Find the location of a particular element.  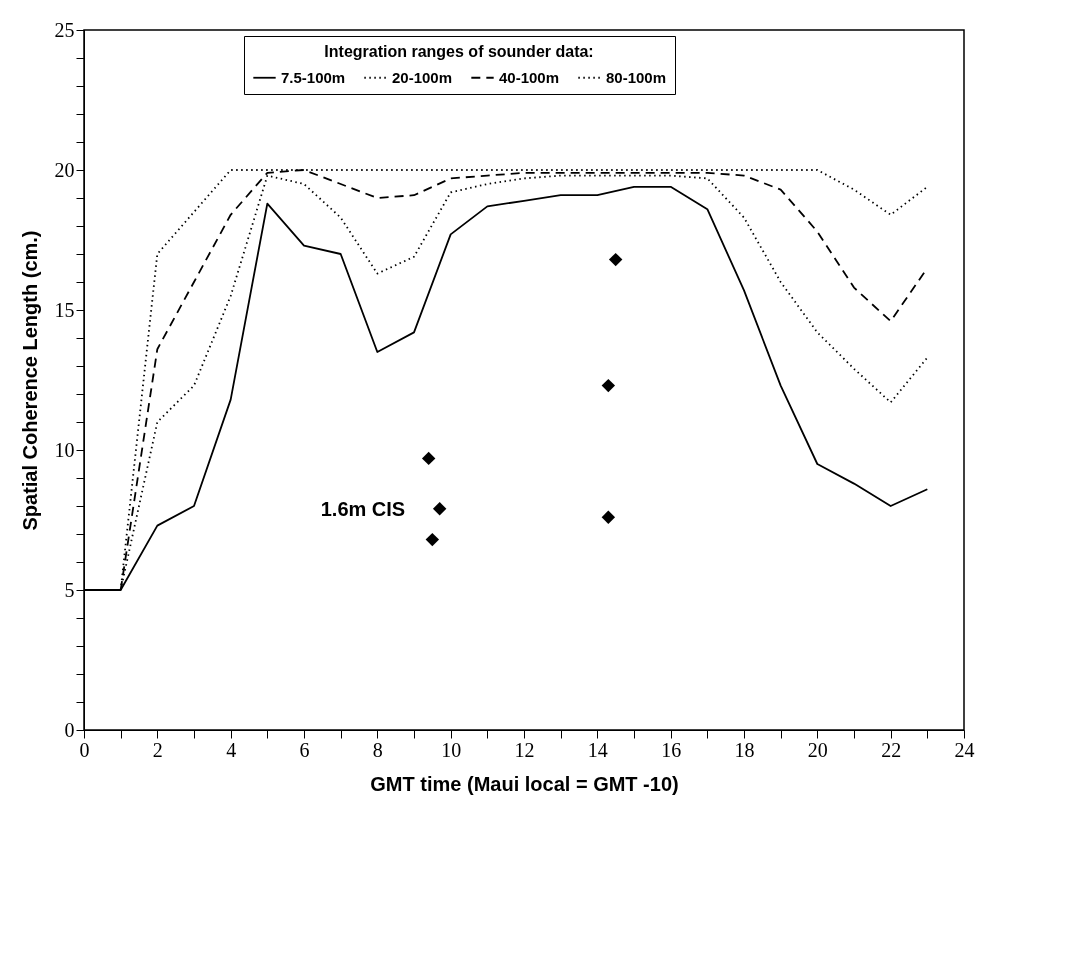

x-tick-label: 14 is located at coordinates (597, 749).